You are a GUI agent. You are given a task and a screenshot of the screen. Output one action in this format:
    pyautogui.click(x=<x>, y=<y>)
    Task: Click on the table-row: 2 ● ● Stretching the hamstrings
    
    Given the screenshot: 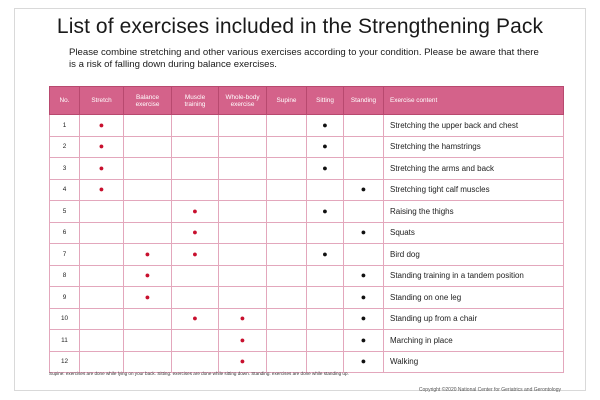 What is the action you would take?
    pyautogui.click(x=306, y=146)
    